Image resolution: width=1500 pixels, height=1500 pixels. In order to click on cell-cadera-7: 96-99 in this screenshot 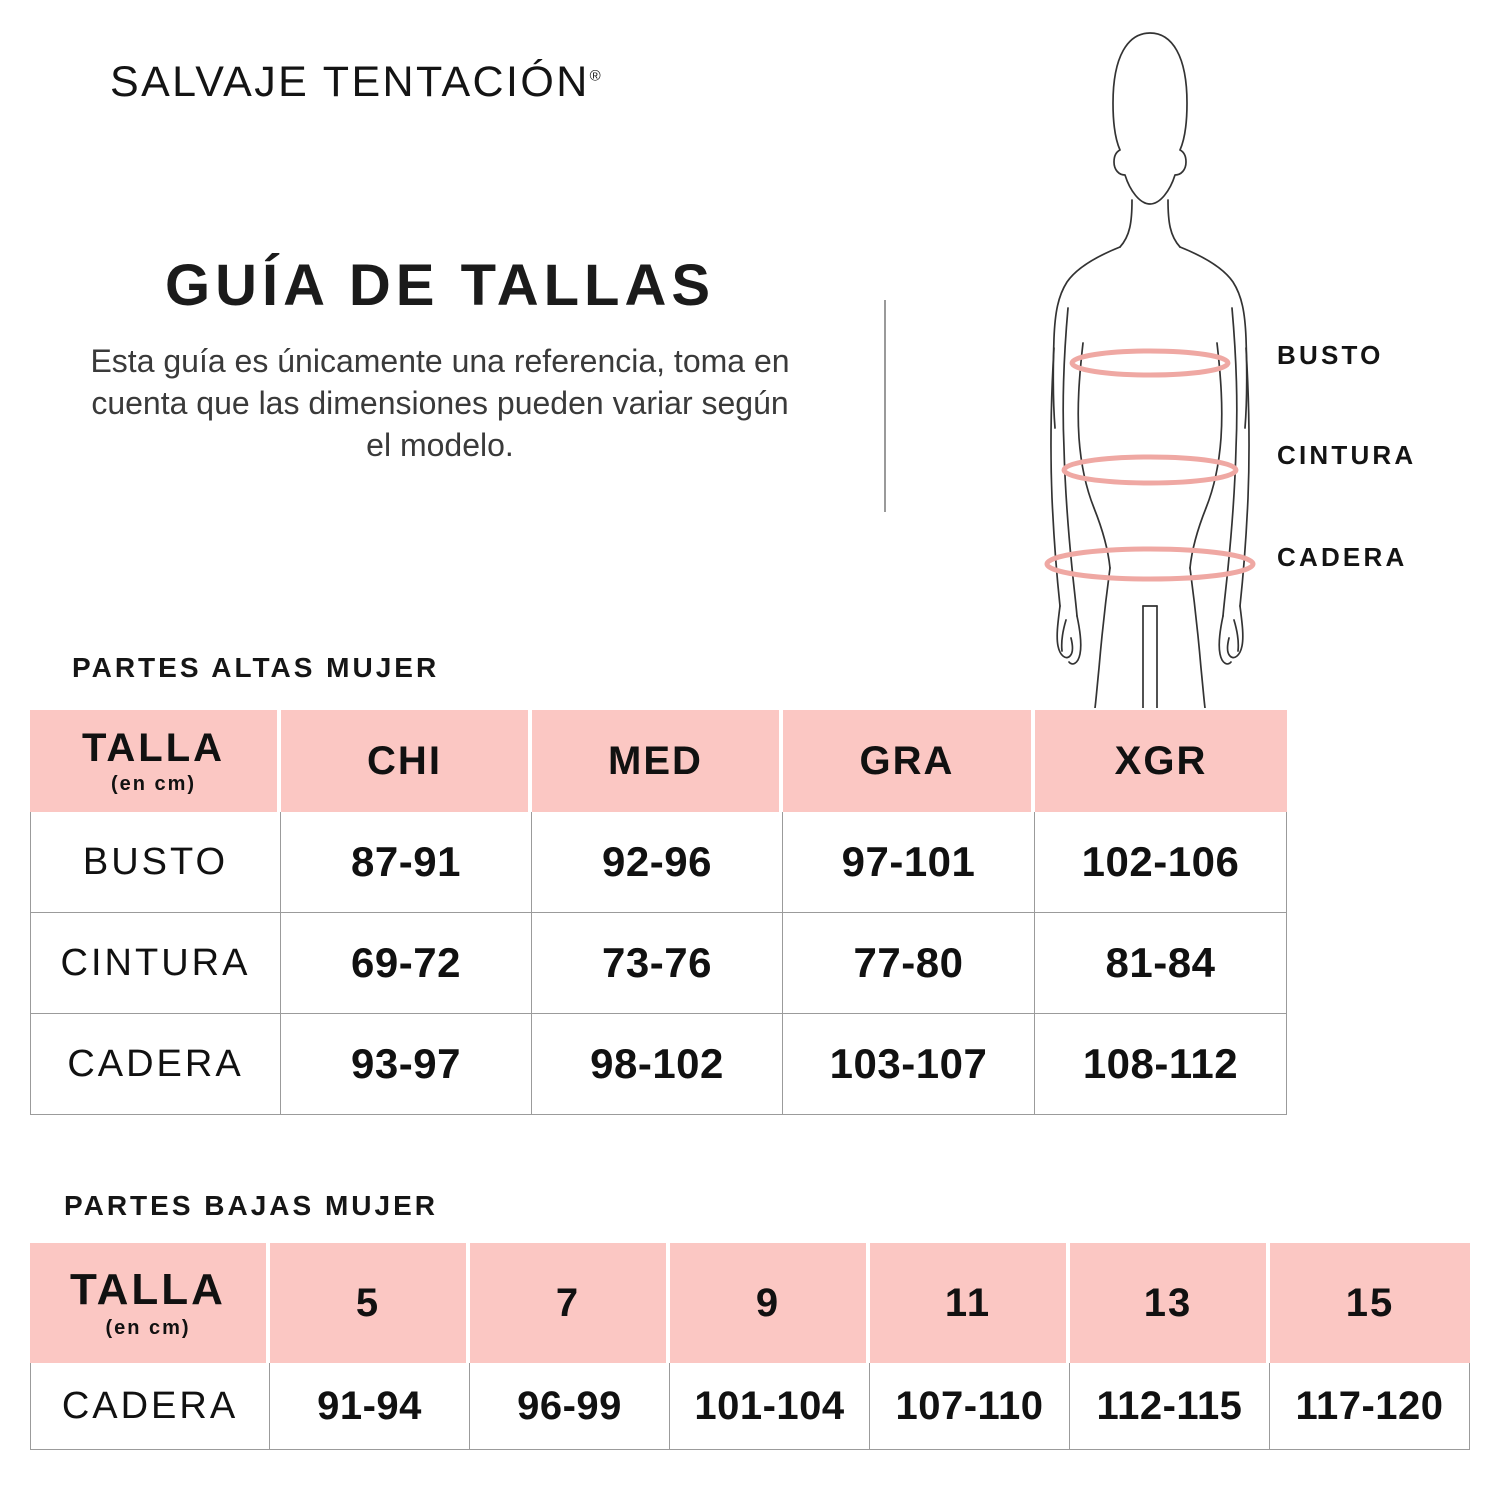, I will do `click(570, 1406)`.